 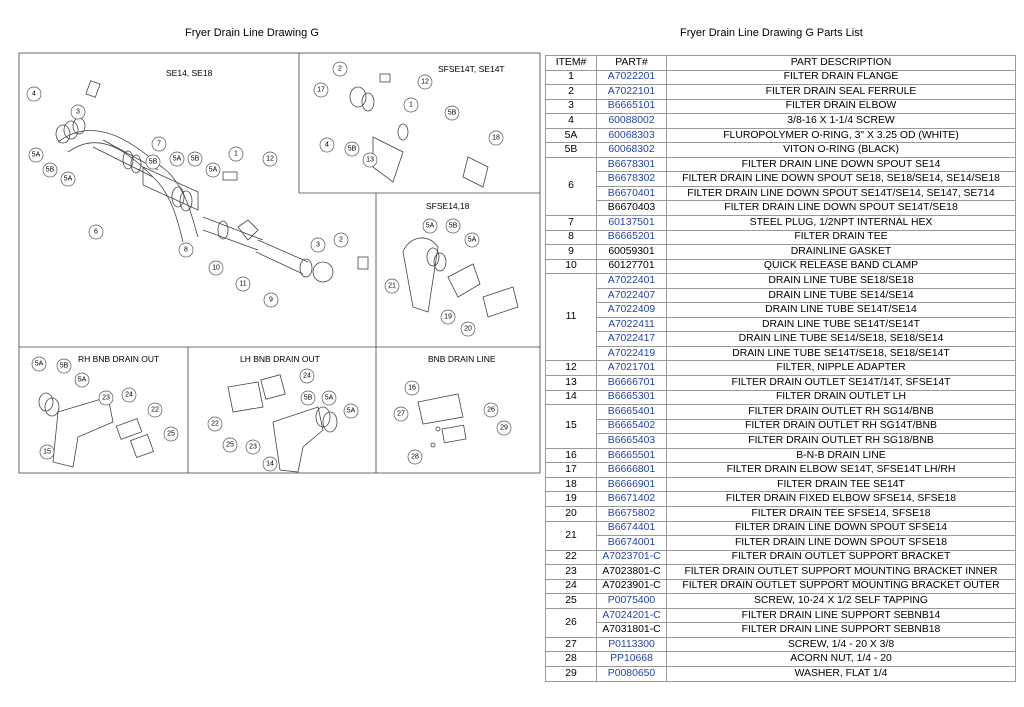 I want to click on rh-bnb-assembly-sketch, so click(x=96, y=430).